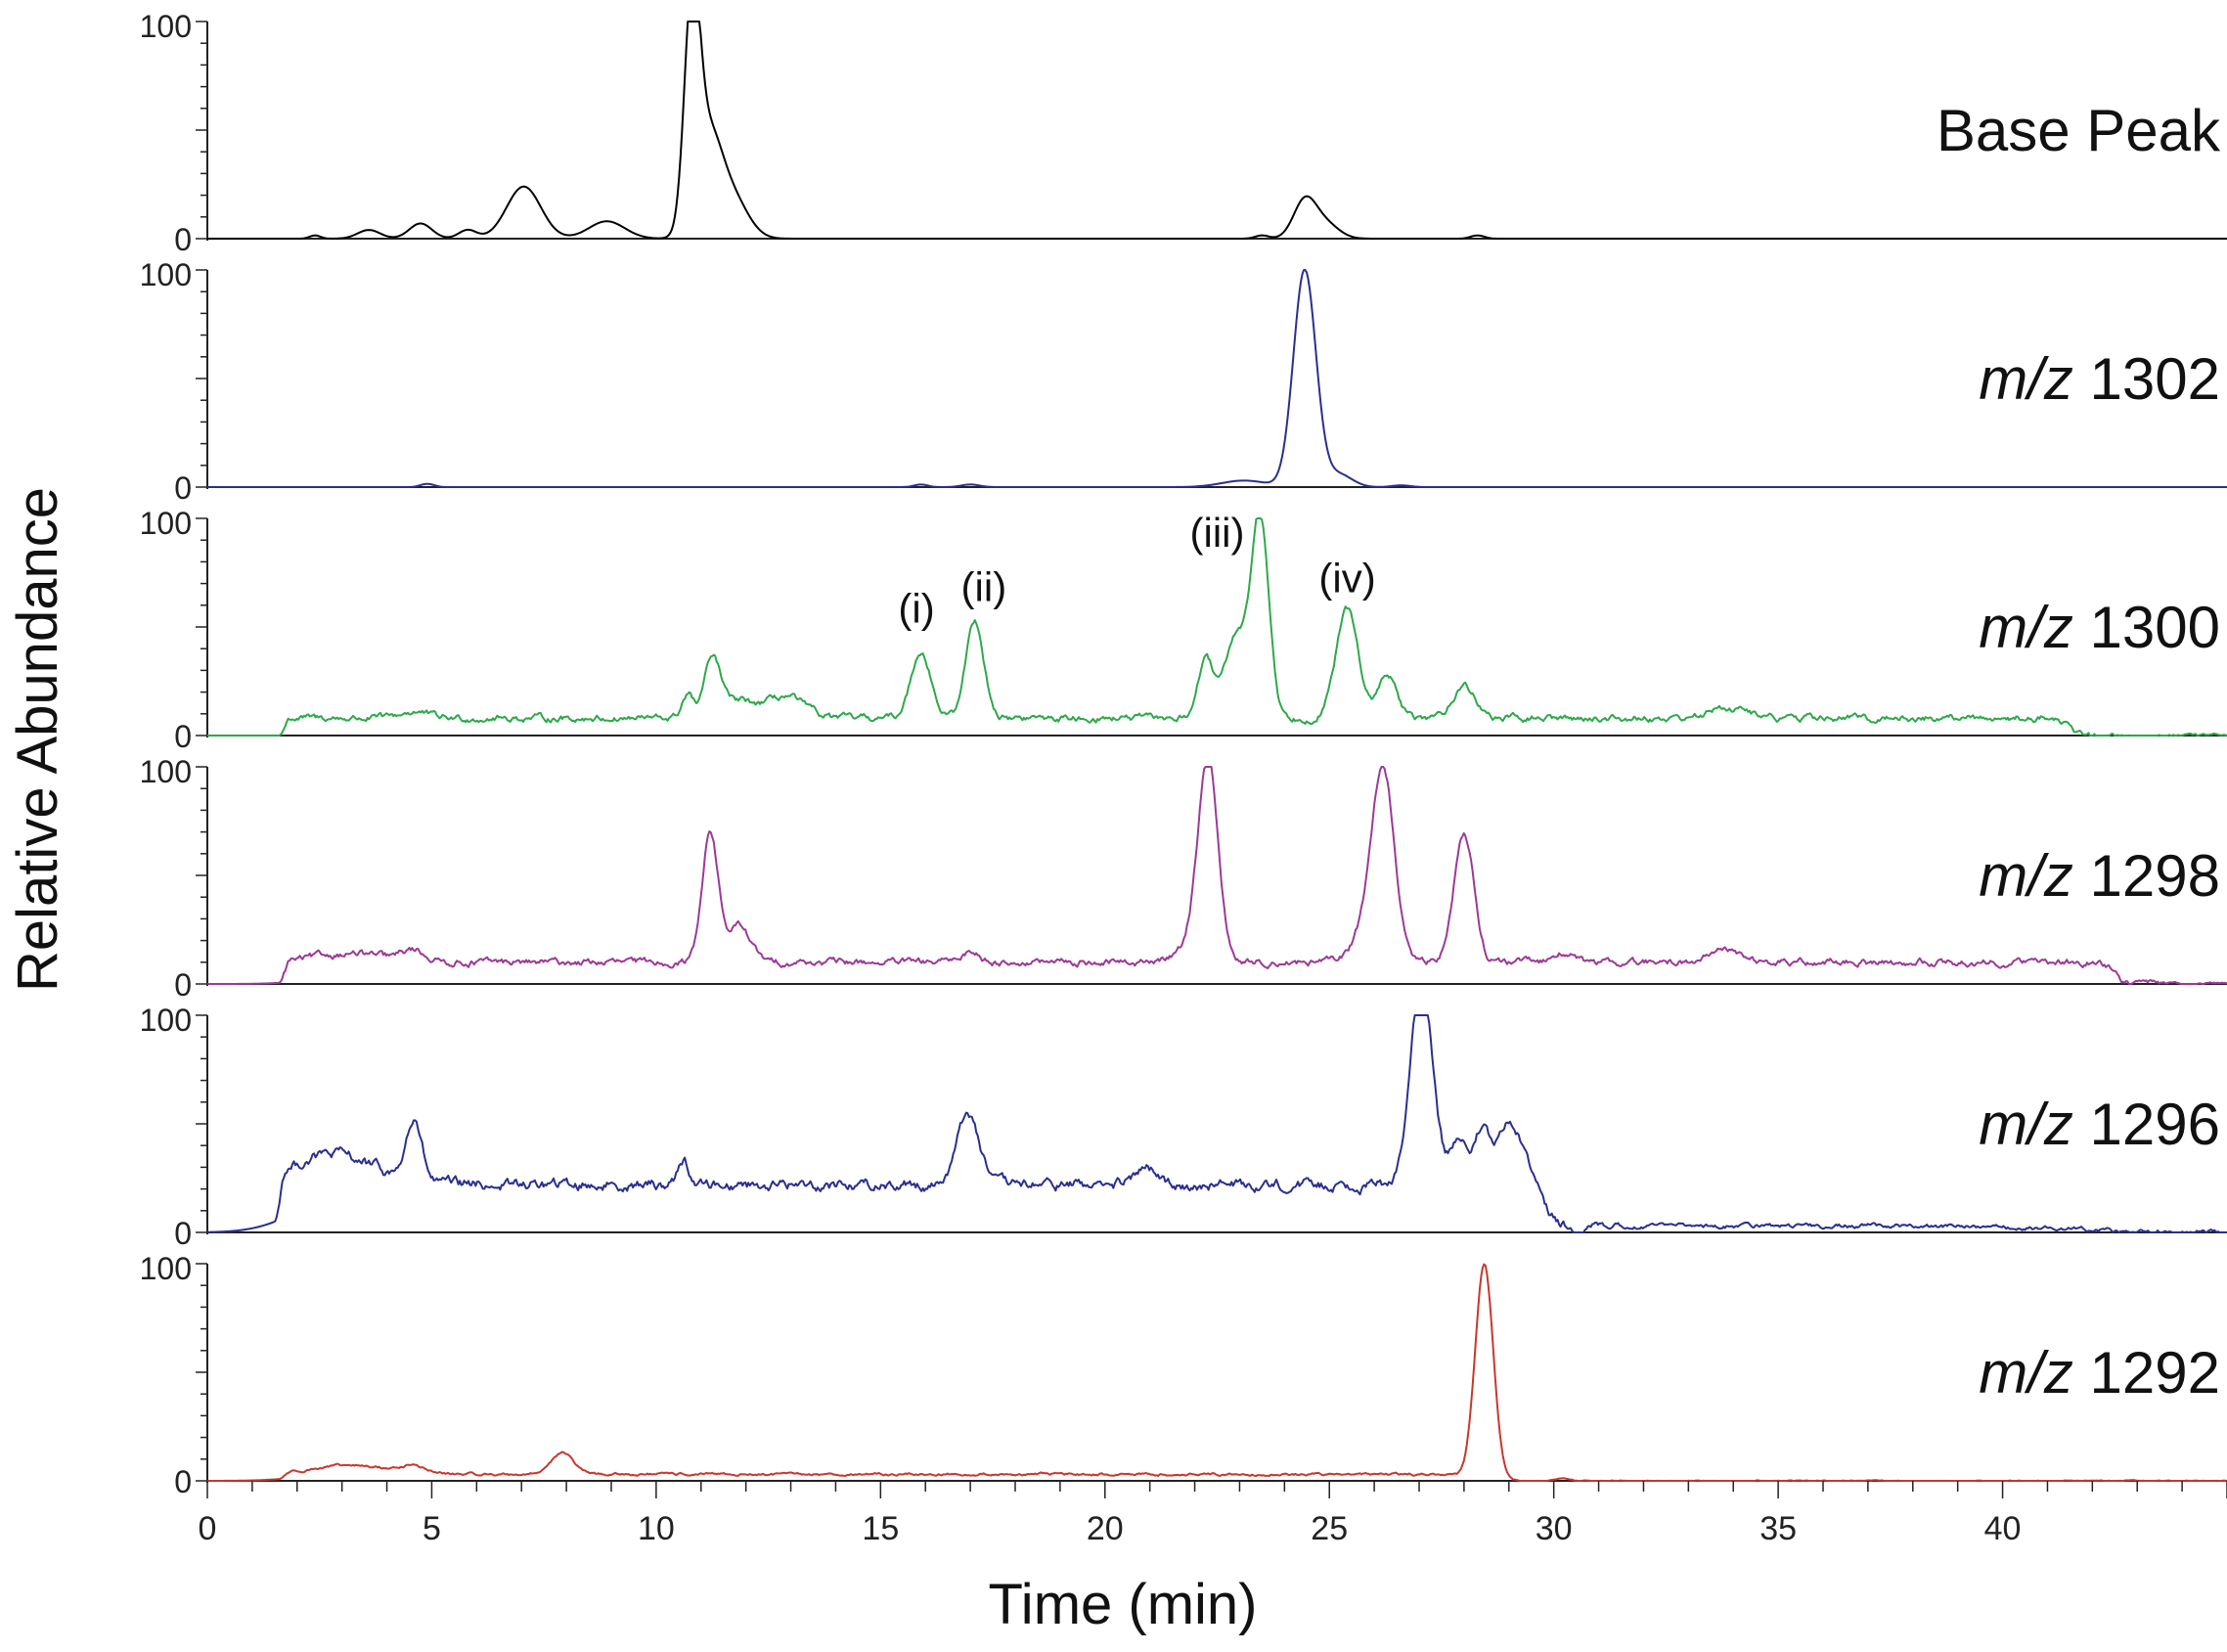 The width and height of the screenshot is (2227, 1652). What do you see at coordinates (1778, 1528) in the screenshot?
I see `x-tick-label: 35` at bounding box center [1778, 1528].